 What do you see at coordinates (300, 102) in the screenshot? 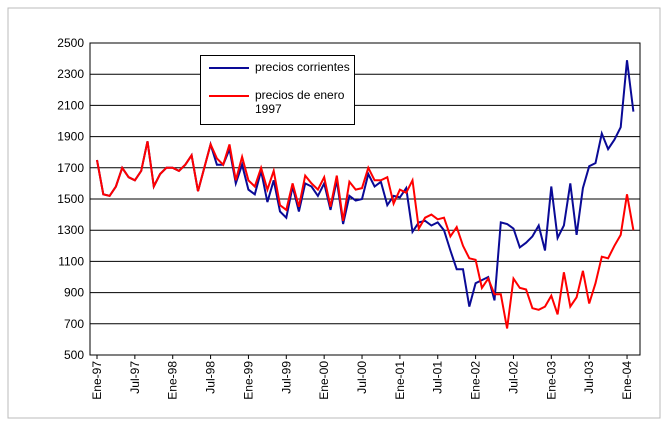
I see `legend-label: precios de enero 1997` at bounding box center [300, 102].